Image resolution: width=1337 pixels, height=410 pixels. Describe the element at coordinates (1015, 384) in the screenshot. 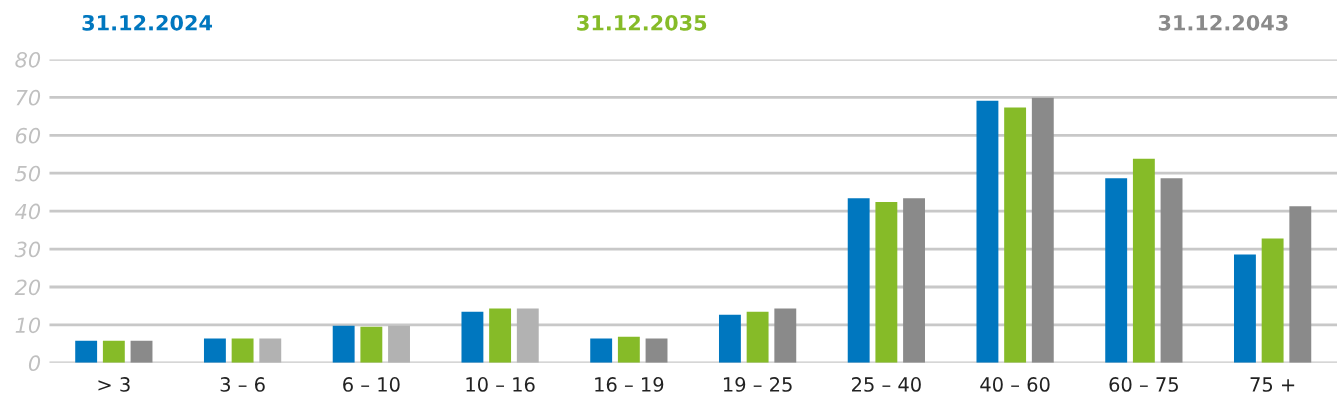

I see `x-tick-label: 40 – 60` at that location.